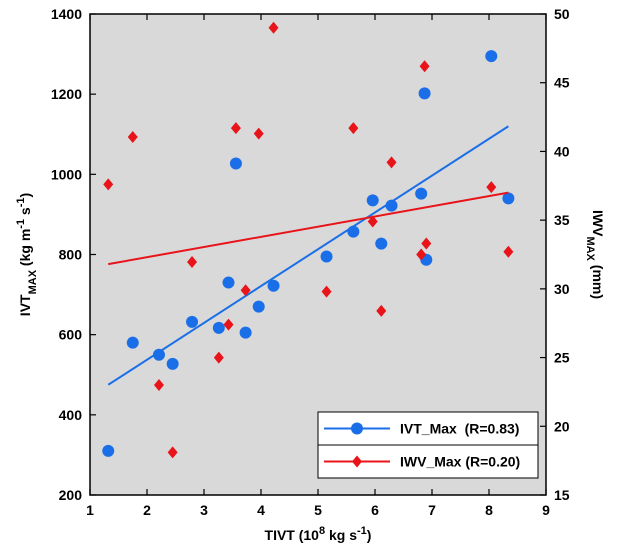  What do you see at coordinates (369, 535) in the screenshot?
I see `x-axis-label-part: )` at bounding box center [369, 535].